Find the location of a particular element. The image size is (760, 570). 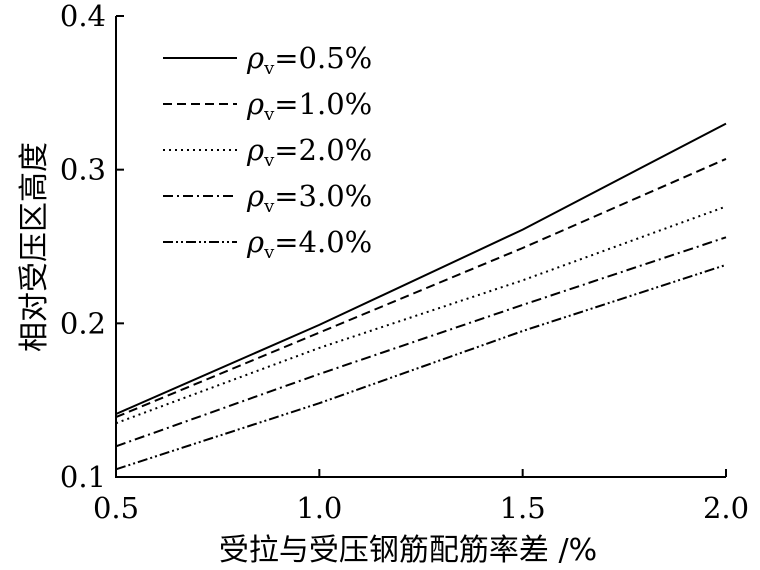

y-tick-label: 0.1 is located at coordinates (83, 477).